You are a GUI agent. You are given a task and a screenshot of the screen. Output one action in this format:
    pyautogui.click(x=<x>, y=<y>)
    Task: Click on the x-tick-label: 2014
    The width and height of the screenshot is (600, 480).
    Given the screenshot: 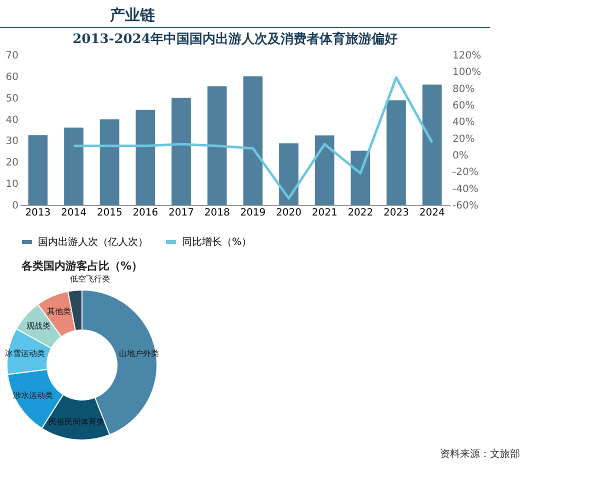 What is the action you would take?
    pyautogui.click(x=73, y=213)
    